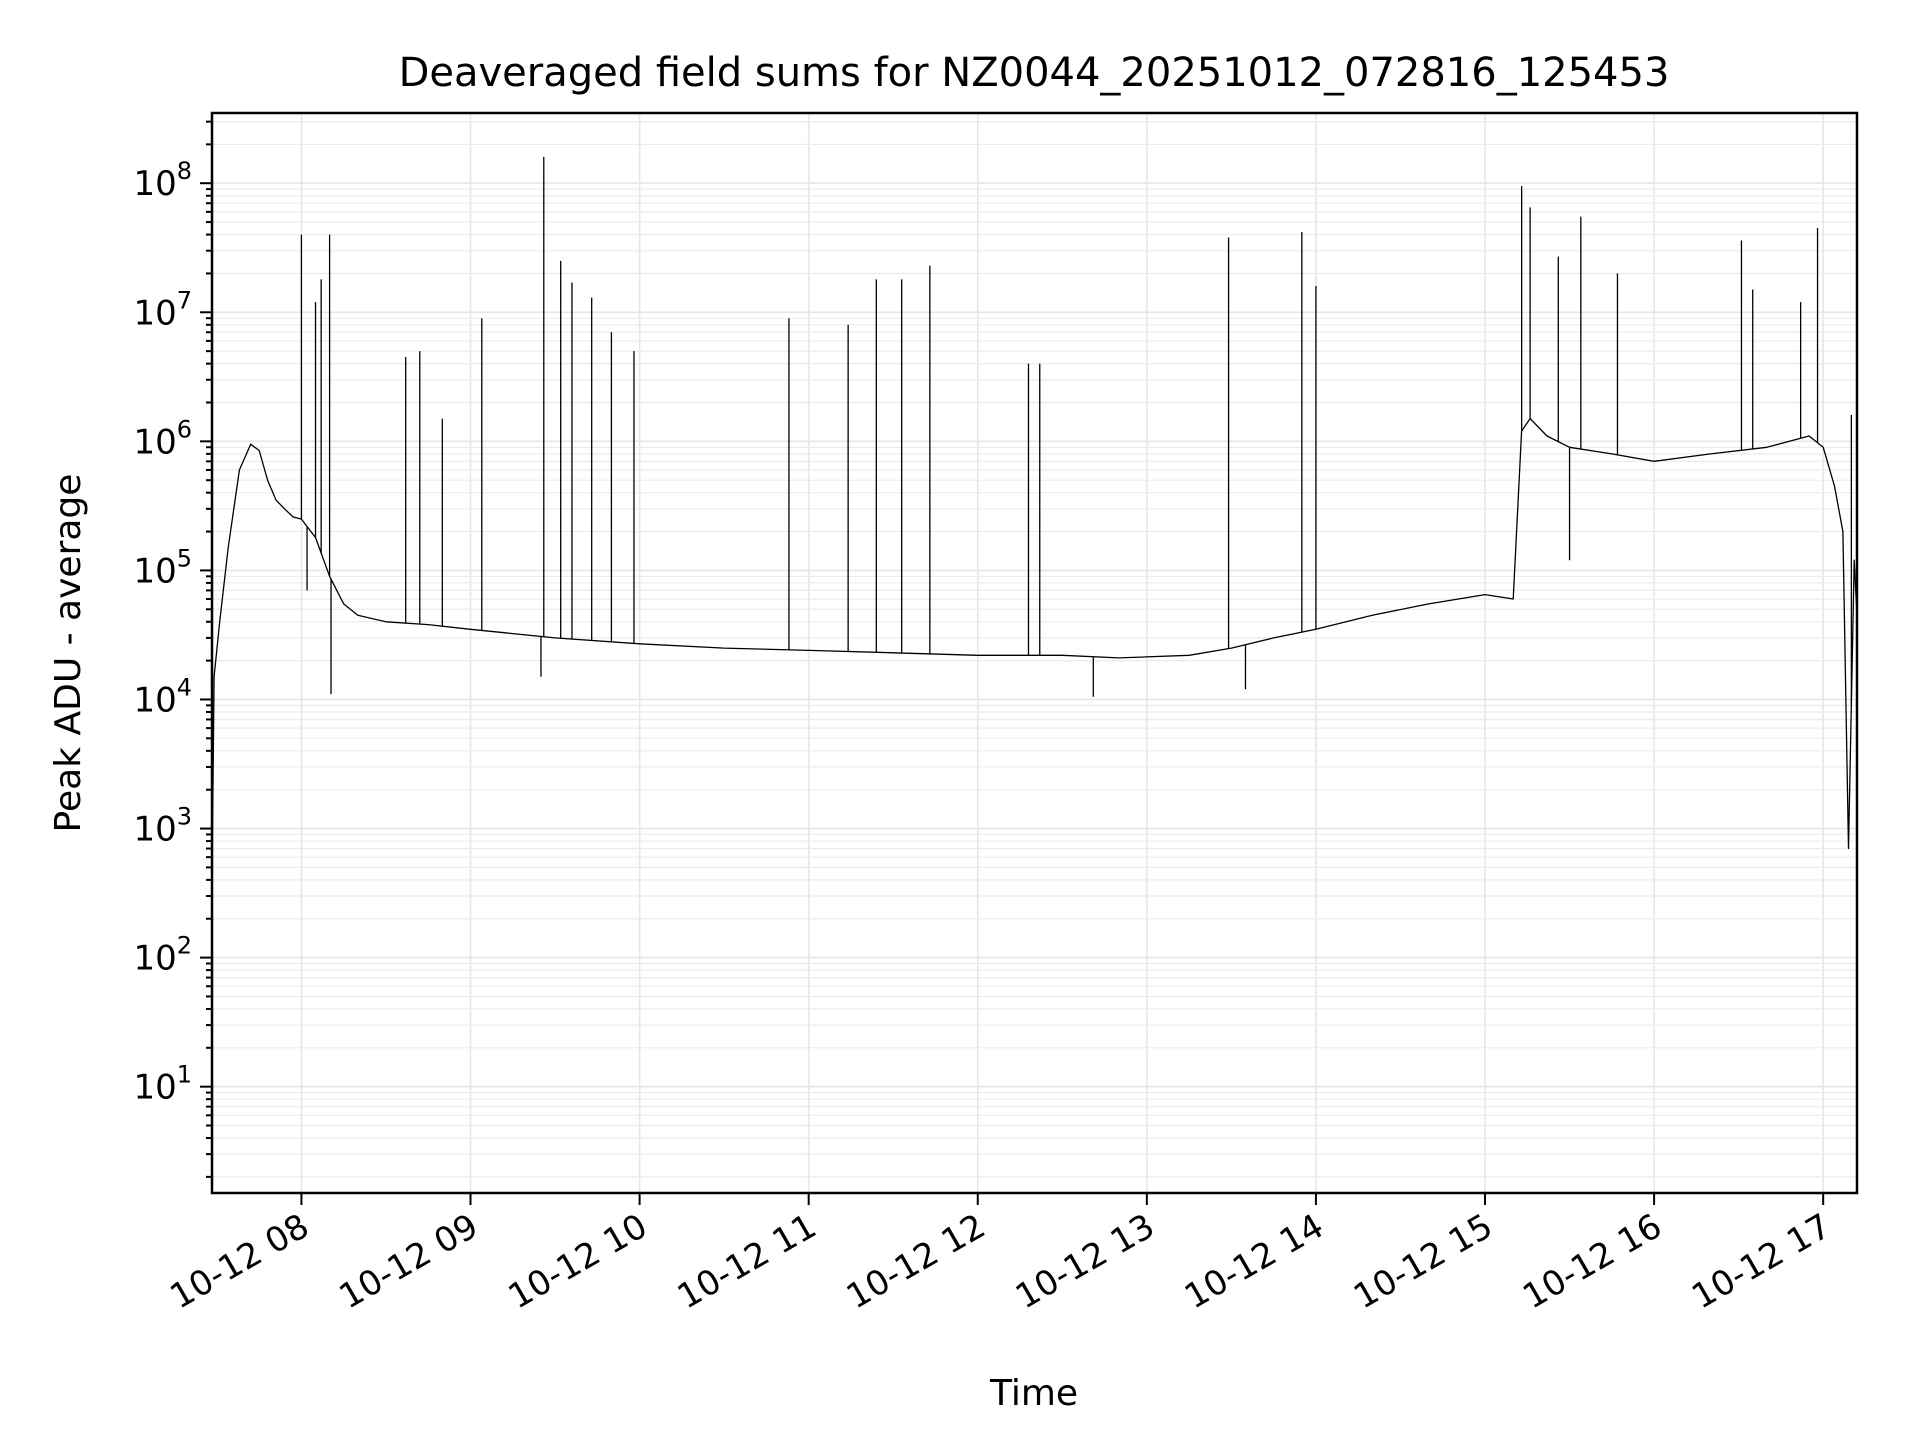 The height and width of the screenshot is (1440, 1920). Describe the element at coordinates (1761, 1261) in the screenshot. I see `x-tick-label: 10-12 17` at that location.